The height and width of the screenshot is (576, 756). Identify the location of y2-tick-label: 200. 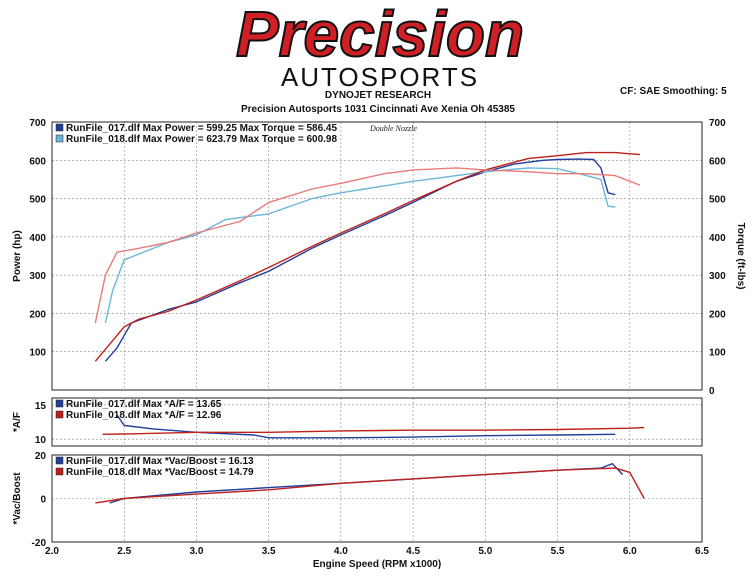
(717, 314).